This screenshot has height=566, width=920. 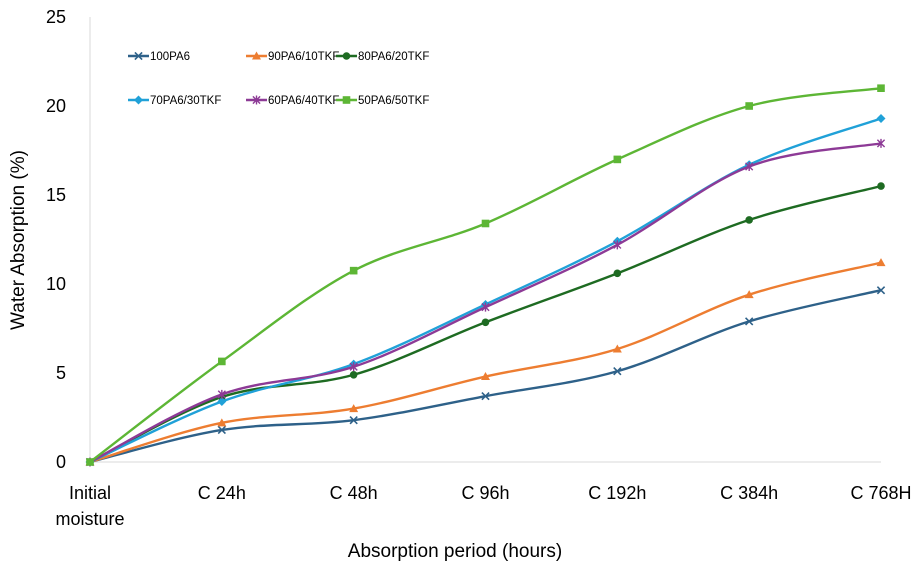 What do you see at coordinates (185, 101) in the screenshot?
I see `legend-label: 70PA6/30TKF` at bounding box center [185, 101].